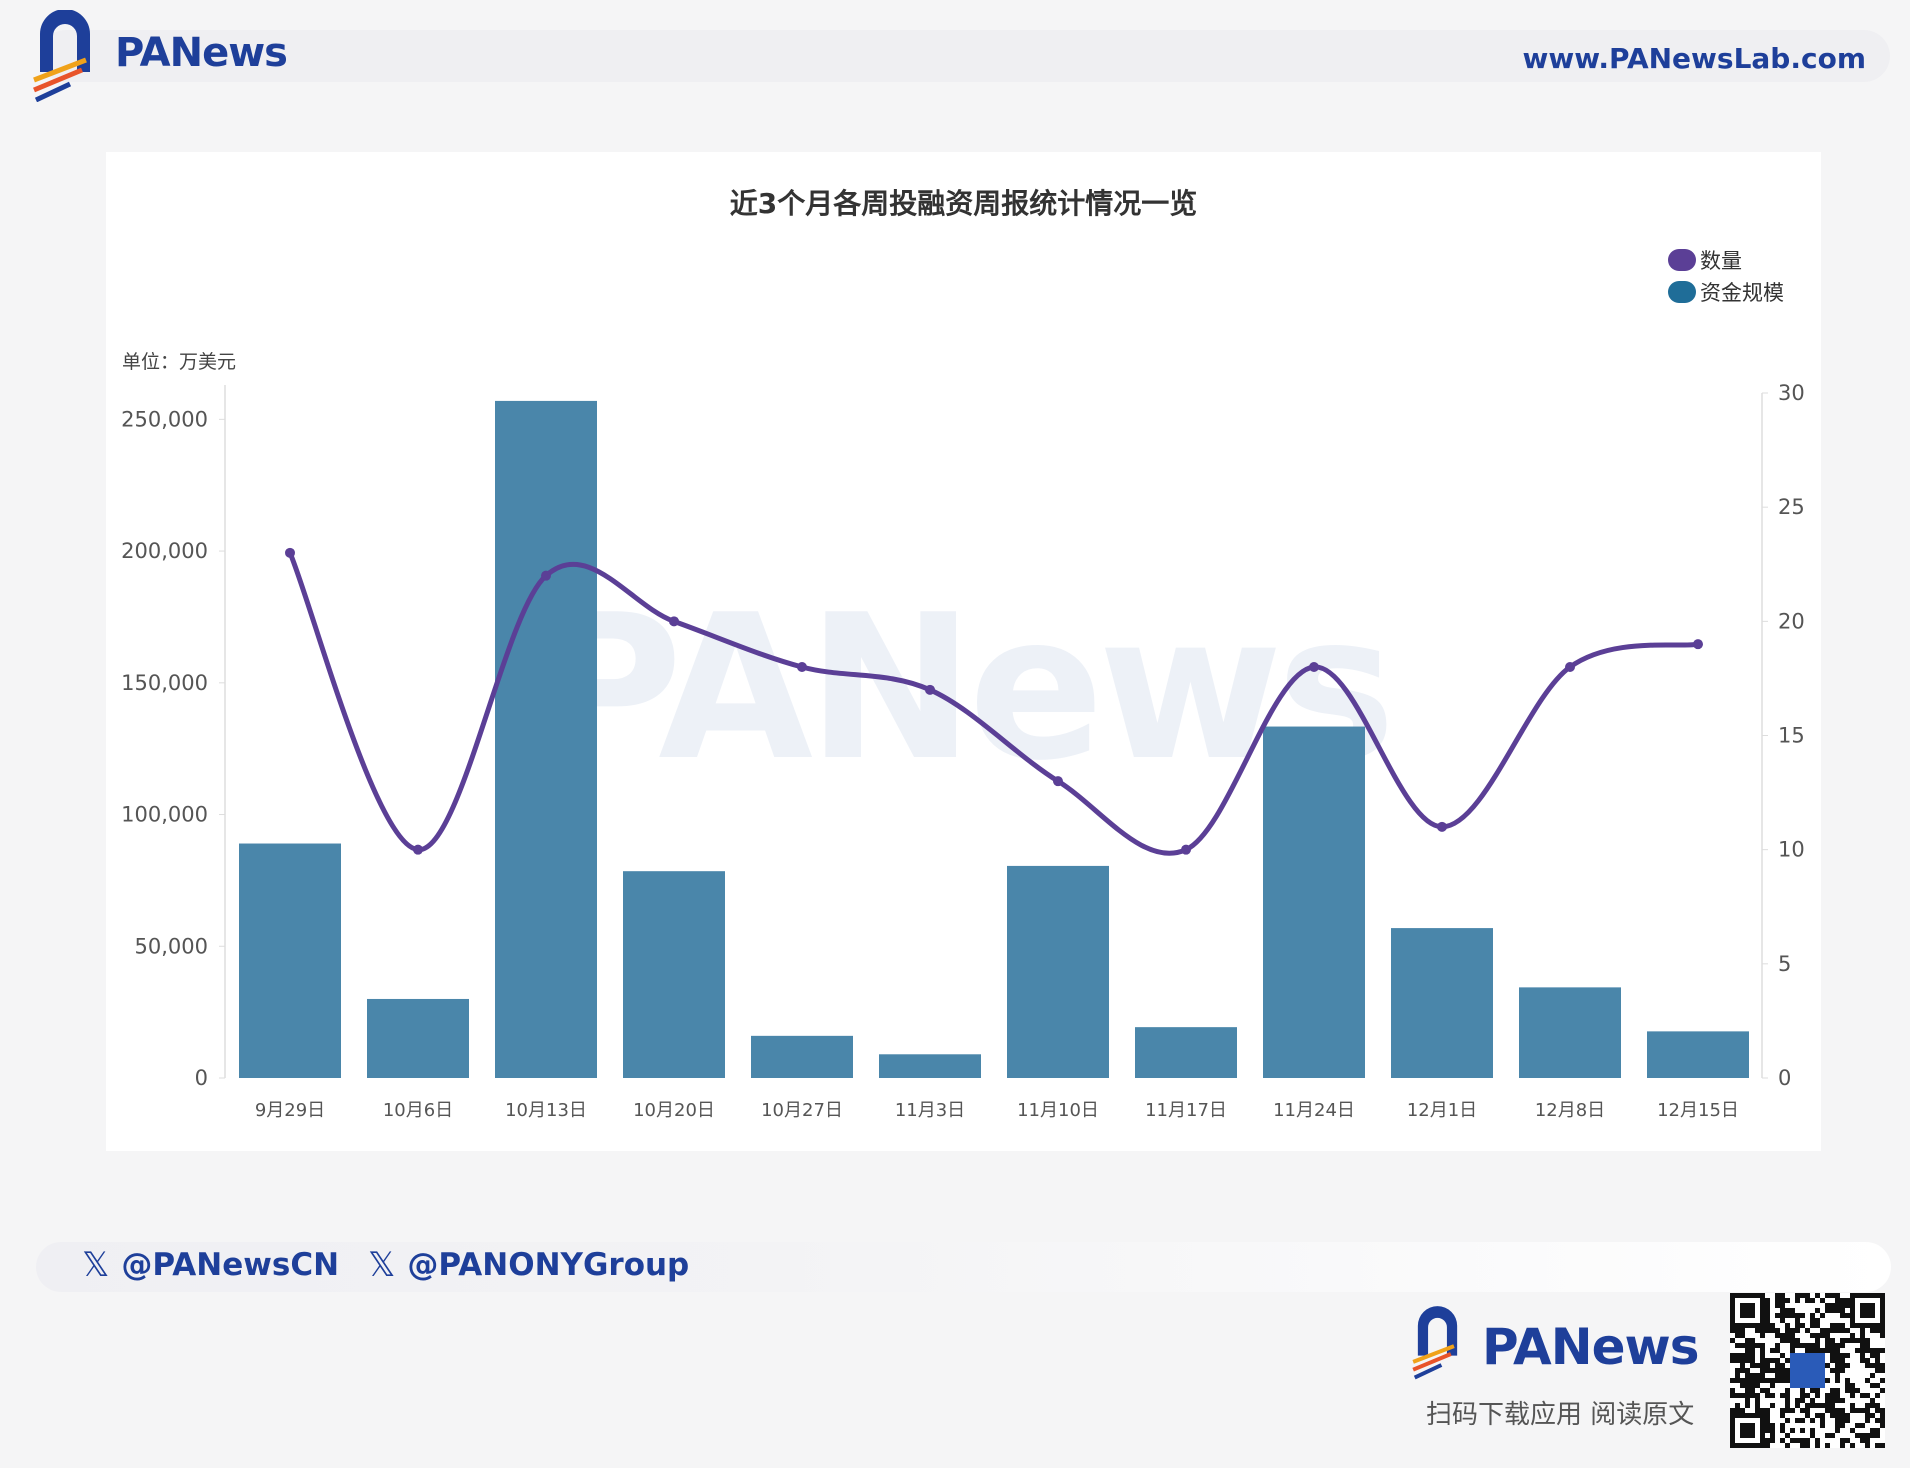 This screenshot has height=1468, width=1910. What do you see at coordinates (1784, 1078) in the screenshot?
I see `right-tick-label: 0` at bounding box center [1784, 1078].